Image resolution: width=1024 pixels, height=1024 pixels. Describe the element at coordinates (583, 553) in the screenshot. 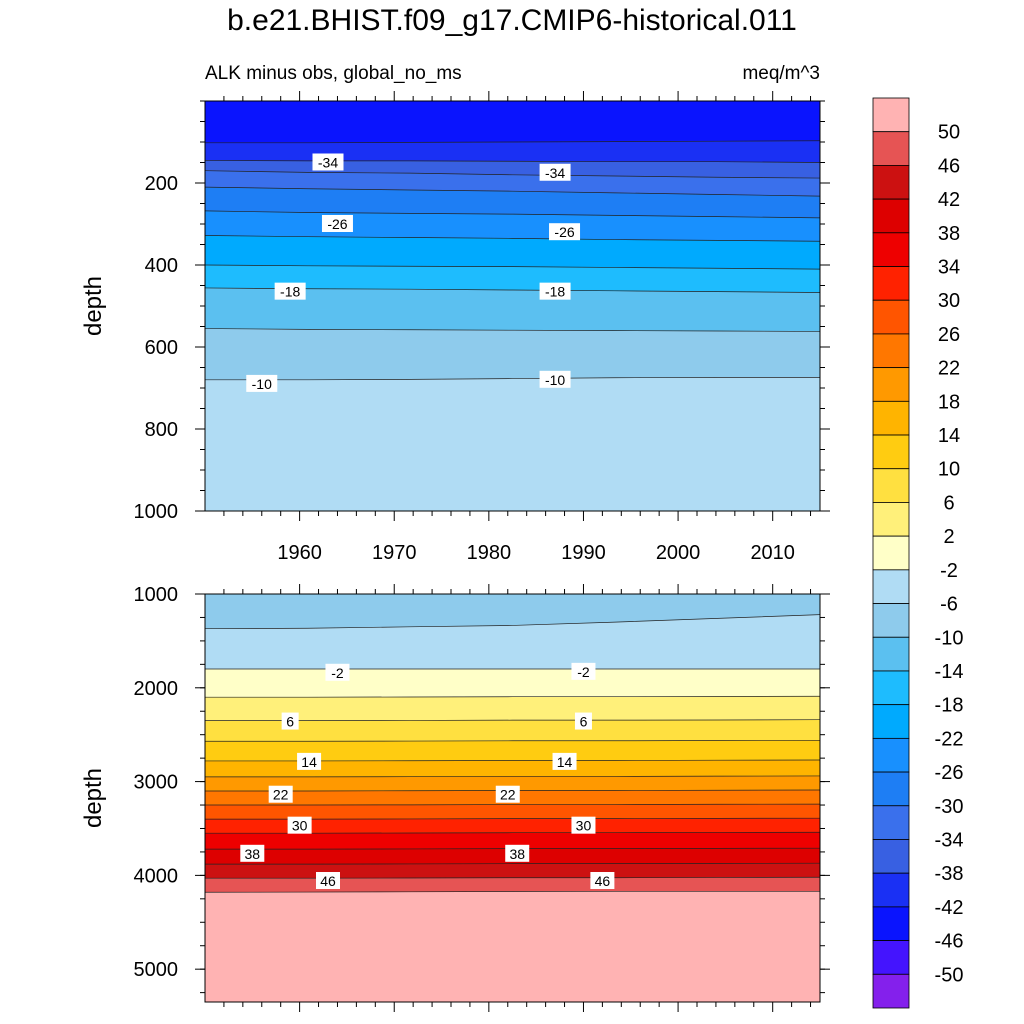

I see `x-tick-label: 1990` at that location.